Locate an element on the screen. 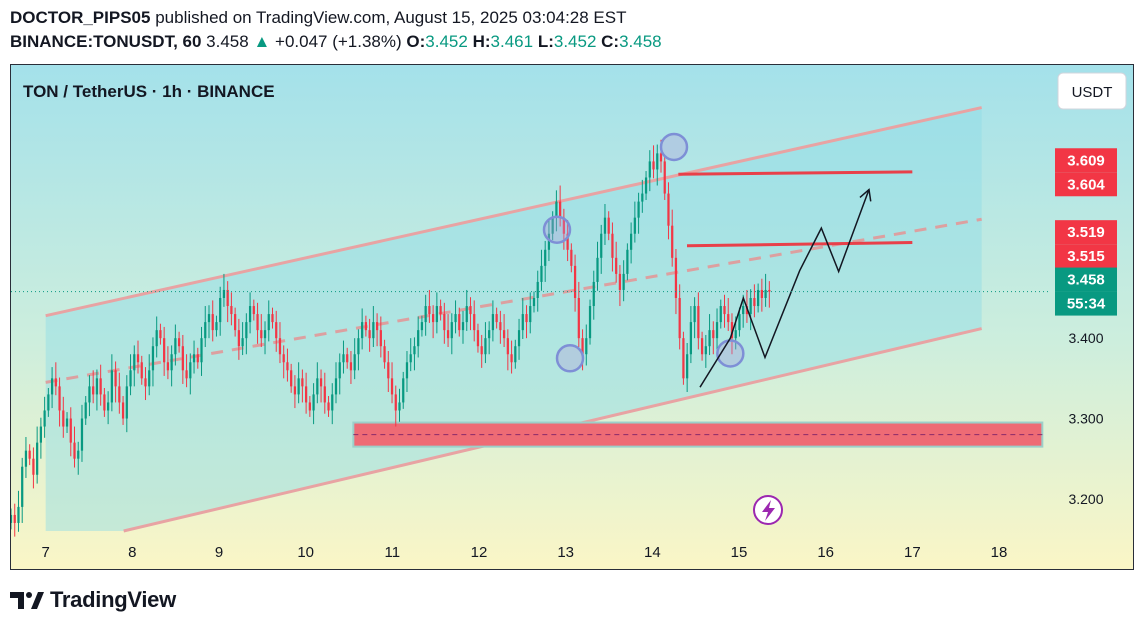  currency-button: USDT is located at coordinates (1092, 91).